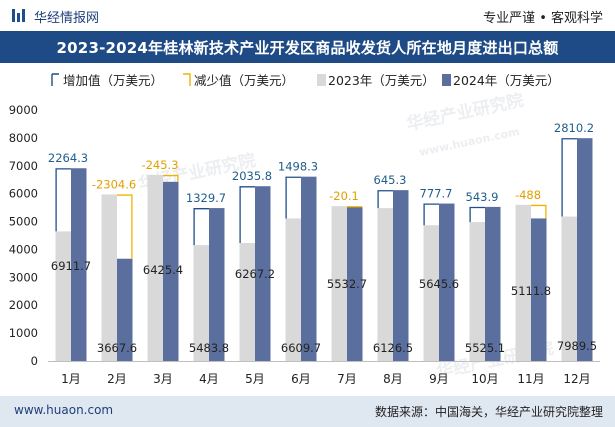  What do you see at coordinates (252, 176) in the screenshot?
I see `increase-label: 2035.8` at bounding box center [252, 176].